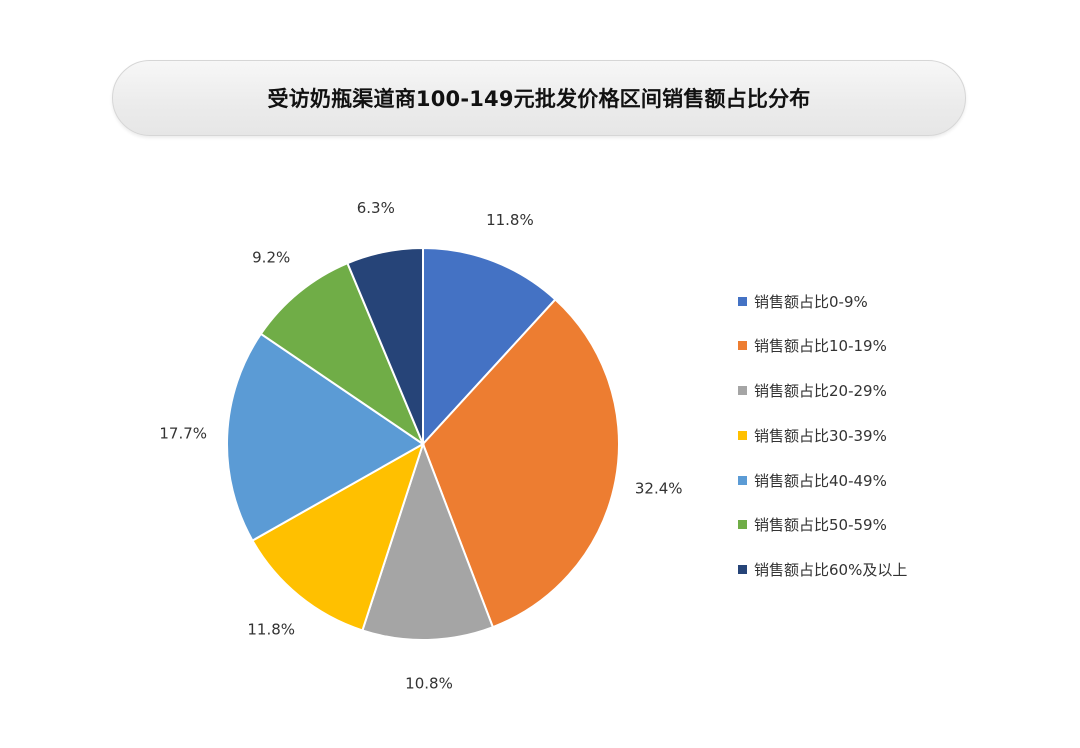 Image resolution: width=1080 pixels, height=748 pixels. Describe the element at coordinates (659, 489) in the screenshot. I see `slice-data-label-2: 32.4%` at that location.